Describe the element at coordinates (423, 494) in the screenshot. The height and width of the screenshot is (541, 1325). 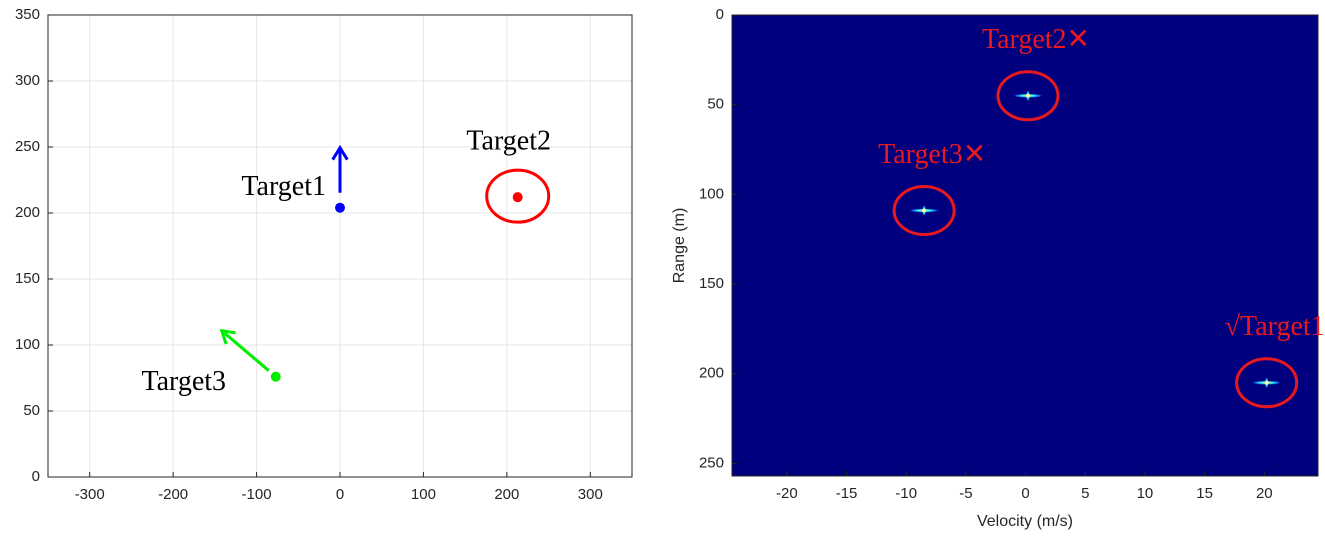
I see `x-tick-label: 100` at that location.